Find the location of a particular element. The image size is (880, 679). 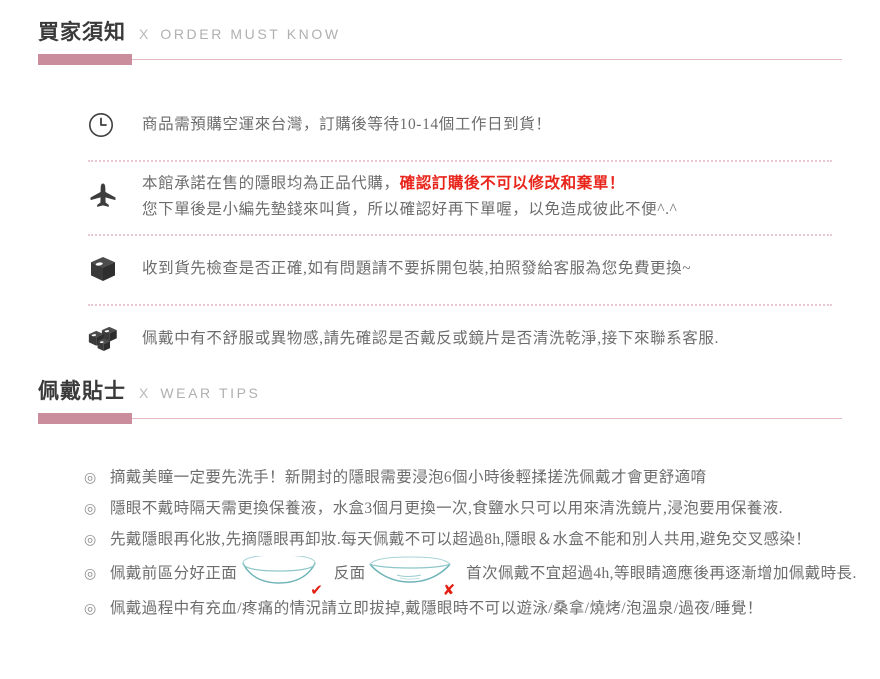

section-title-cn: 佩戴貼士 is located at coordinates (82, 391).